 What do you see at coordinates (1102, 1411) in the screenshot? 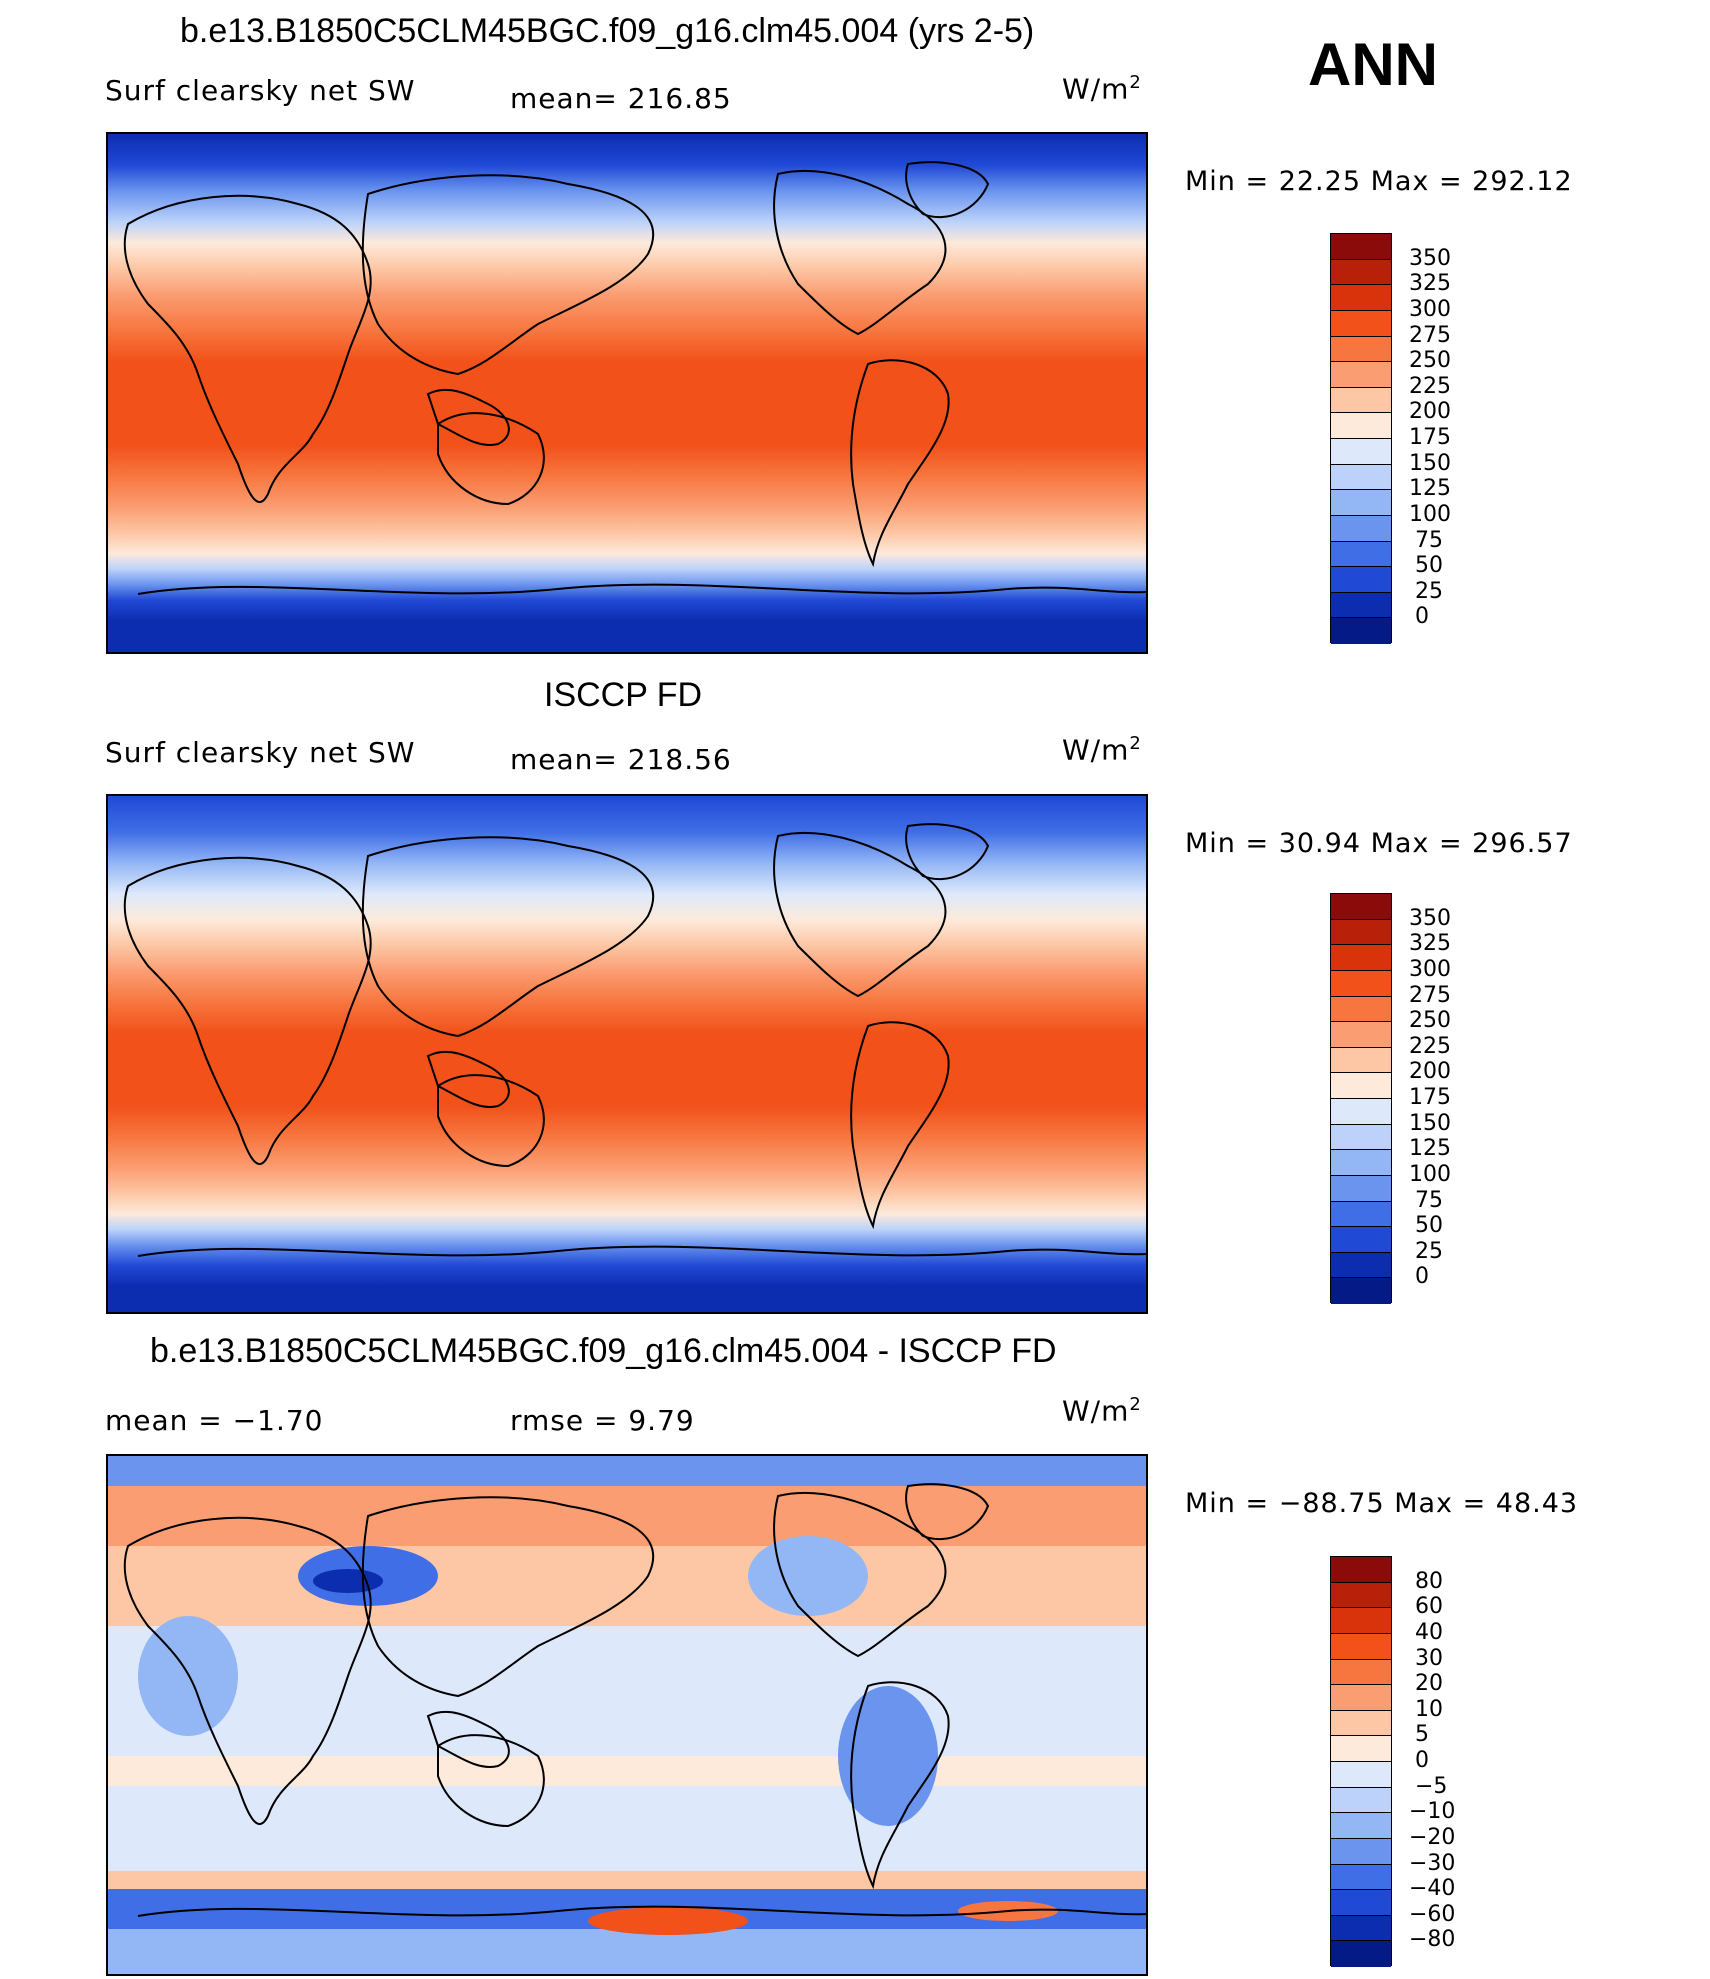
I see `panel-diff-units: W/m2` at bounding box center [1102, 1411].